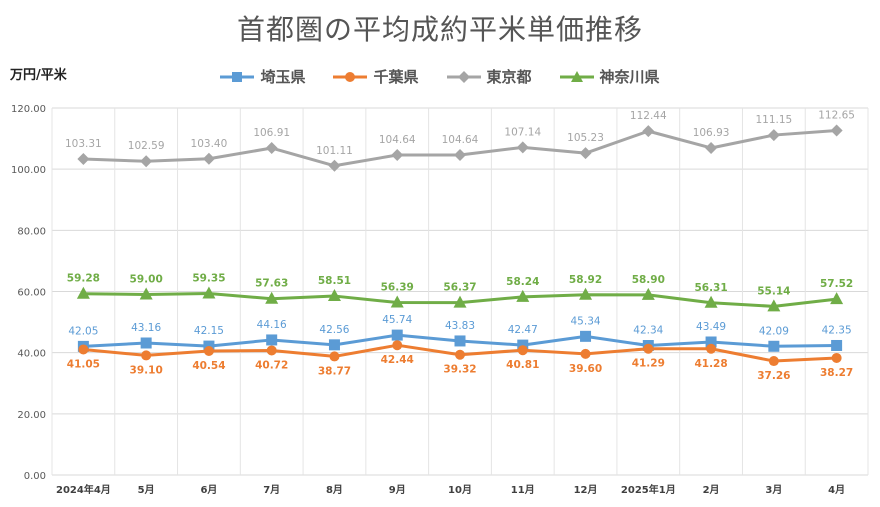  I want to click on data-label: 59.00, so click(146, 280).